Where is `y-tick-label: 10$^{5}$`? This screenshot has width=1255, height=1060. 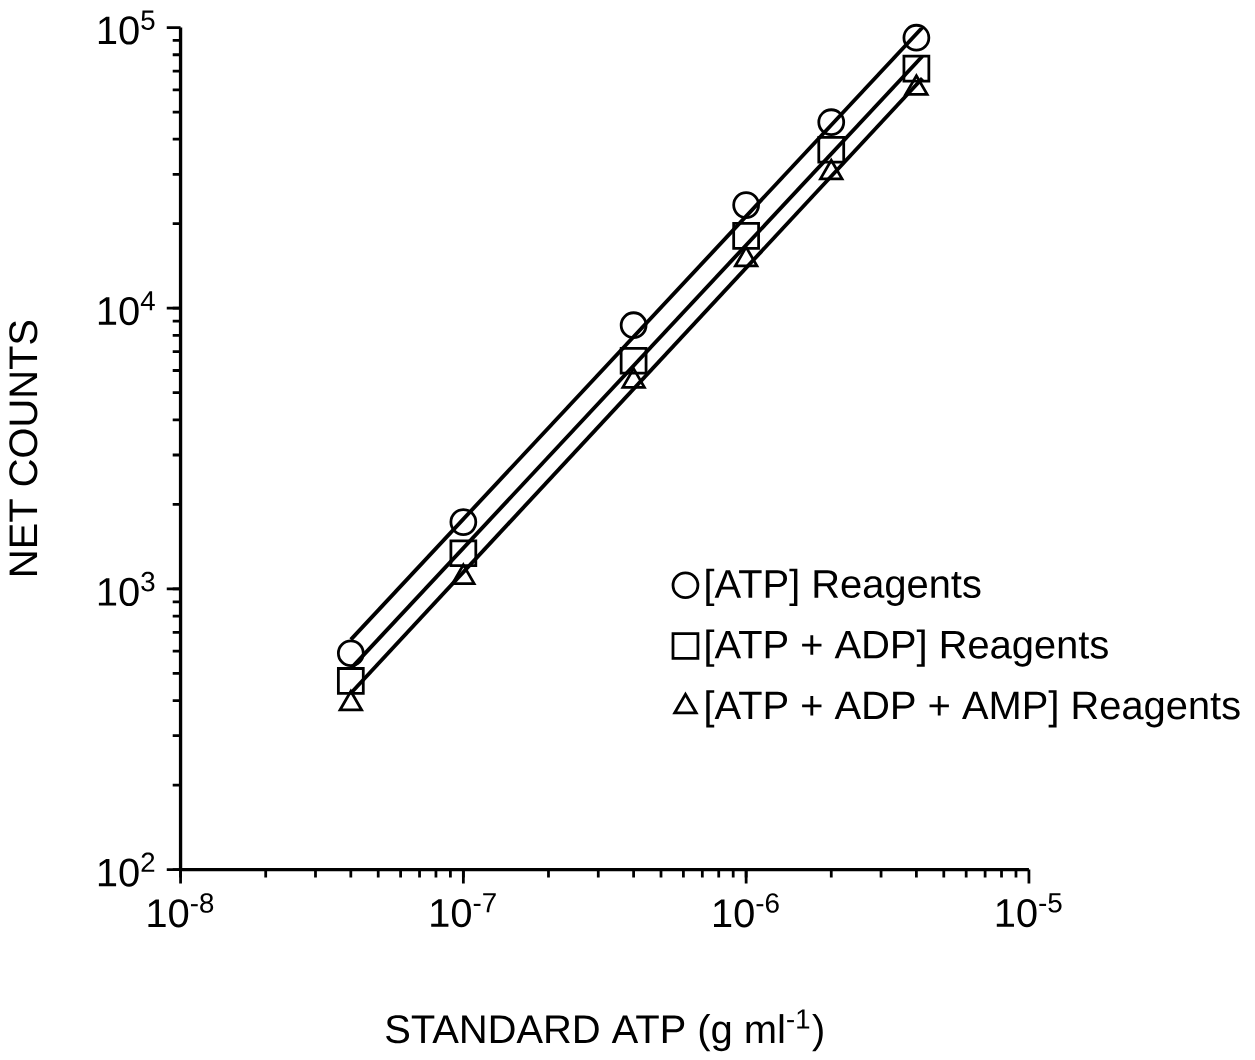 y-tick-label: 10$^{5}$ is located at coordinates (126, 27).